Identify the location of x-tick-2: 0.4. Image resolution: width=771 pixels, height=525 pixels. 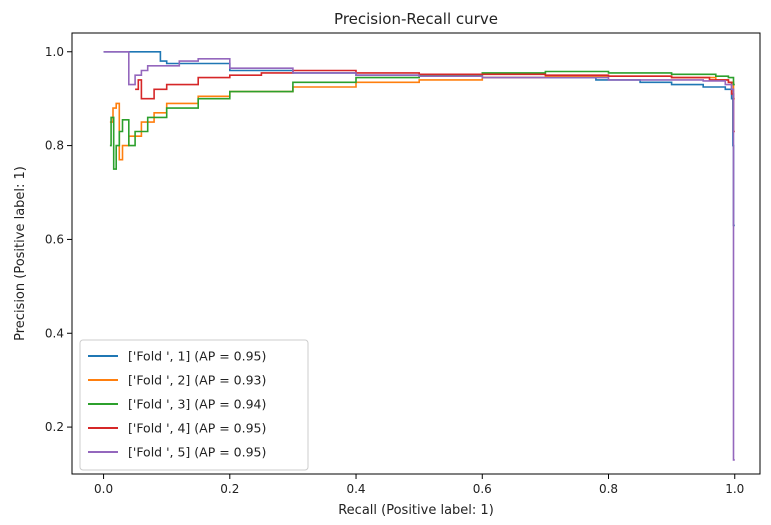
(356, 485).